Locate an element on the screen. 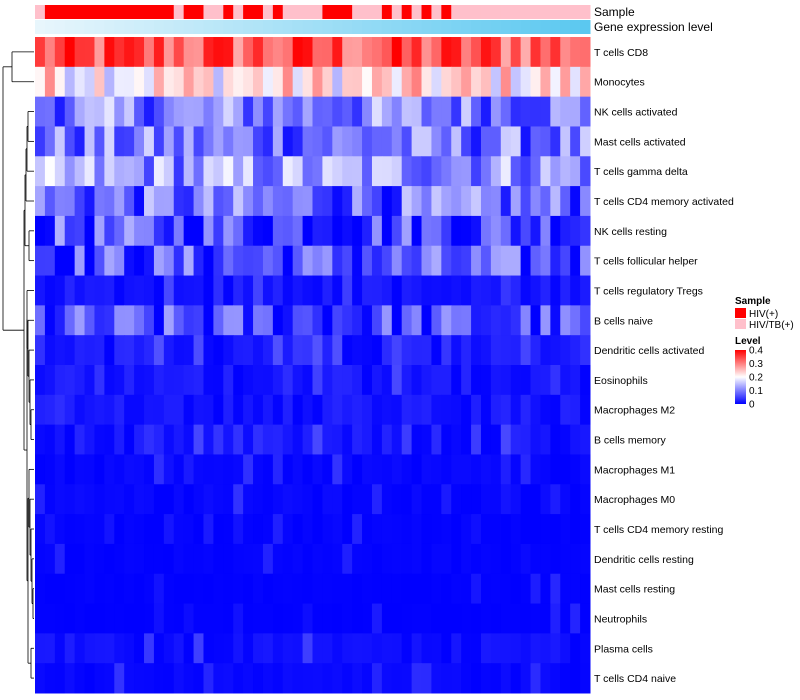 This screenshot has height=700, width=800. row-label: Mast cells activated is located at coordinates (640, 142).